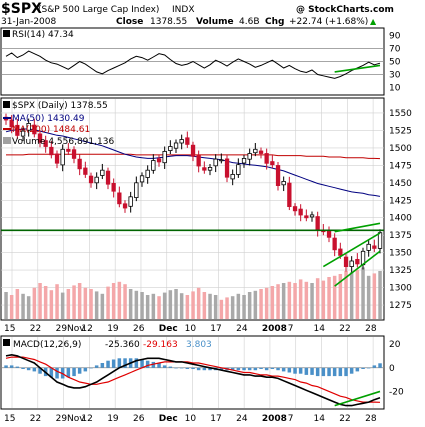 This screenshot has height=427, width=425. Describe the element at coordinates (400, 201) in the screenshot. I see `price-tick-label: 1425` at that location.